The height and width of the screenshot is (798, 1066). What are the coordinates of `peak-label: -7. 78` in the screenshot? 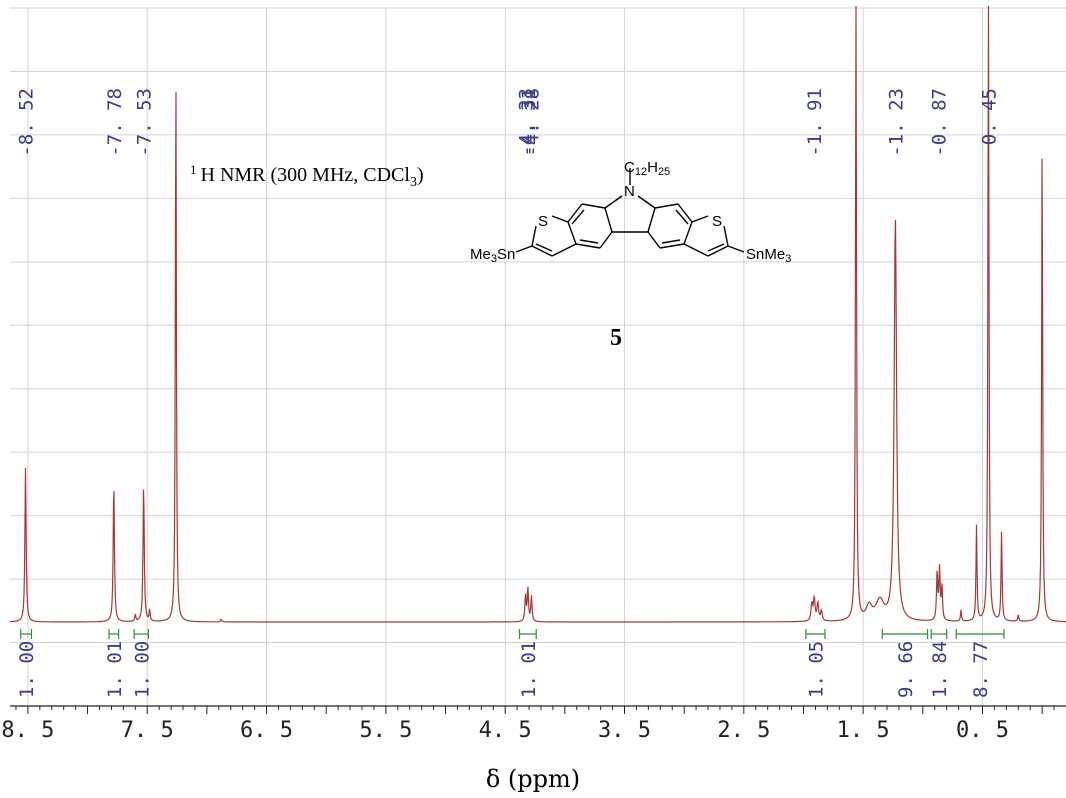 It's located at (115, 122).